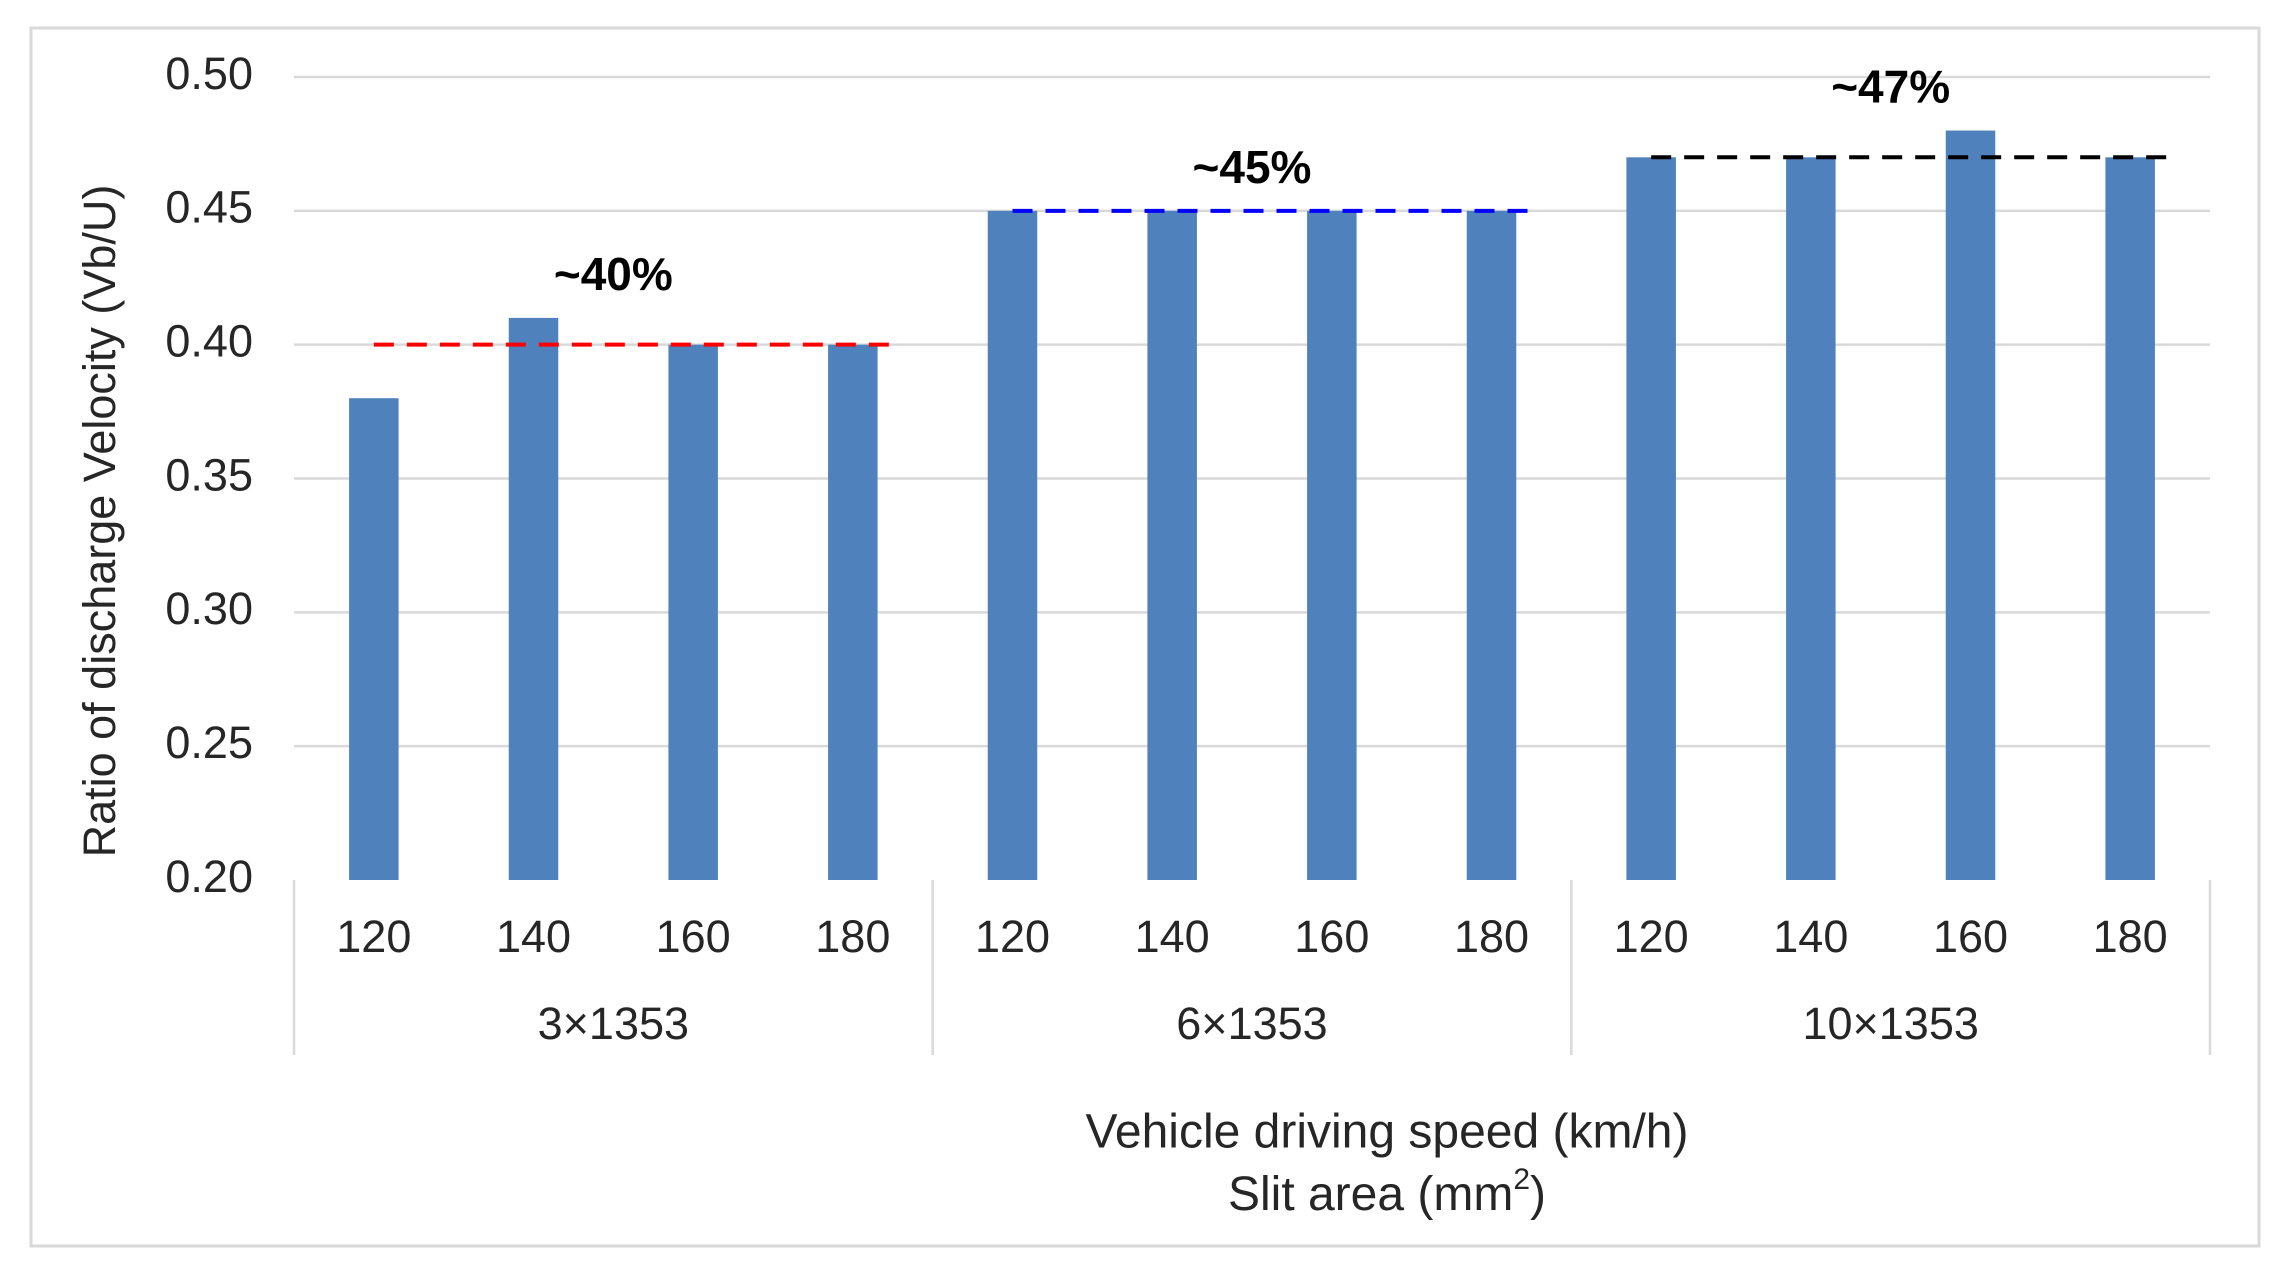 This screenshot has height=1271, width=2283. I want to click on x-axis-title-slit-area: Slit area (mm2), so click(1387, 1192).